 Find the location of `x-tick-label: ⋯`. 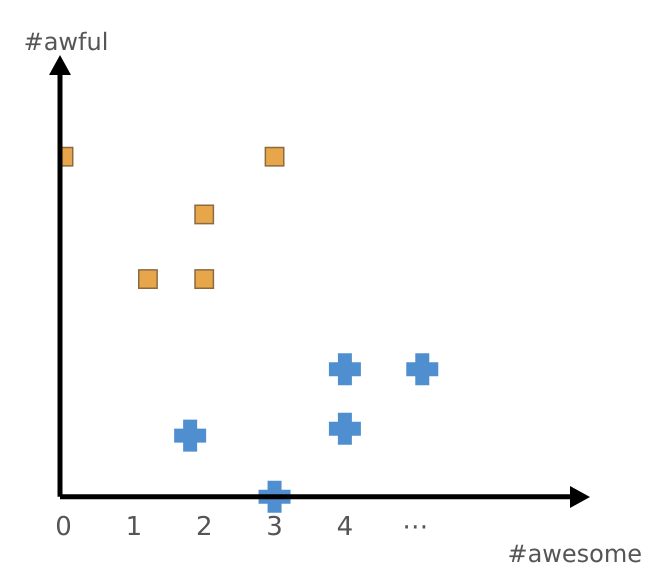

x-tick-label: ⋯ is located at coordinates (415, 527).